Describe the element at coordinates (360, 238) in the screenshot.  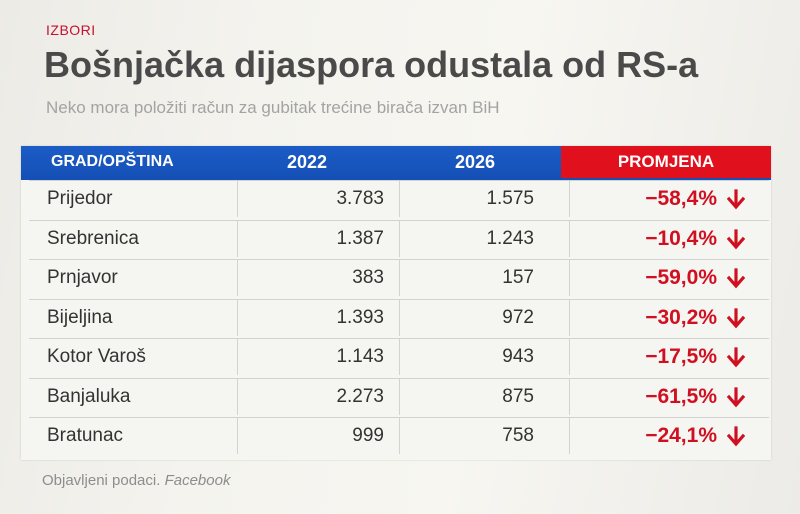
I see `year-2022-cell: 1.387` at that location.